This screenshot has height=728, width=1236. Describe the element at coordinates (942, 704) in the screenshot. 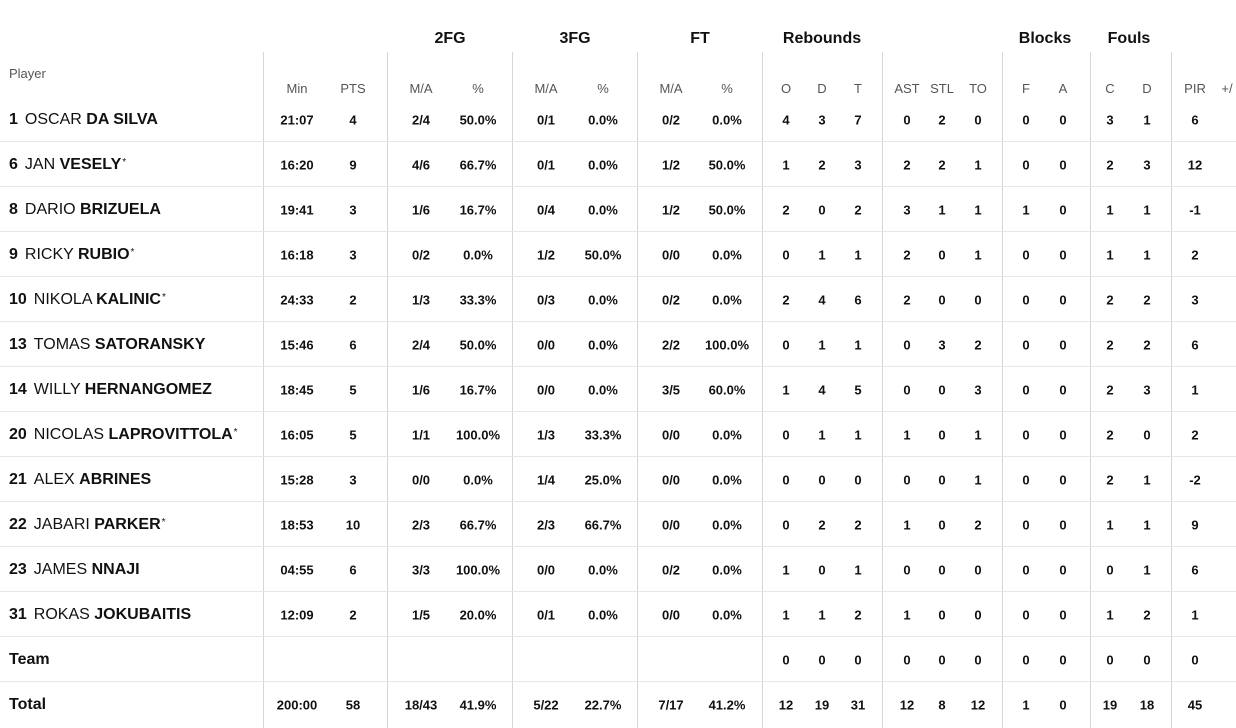

I see `stat-stl: 8` at that location.